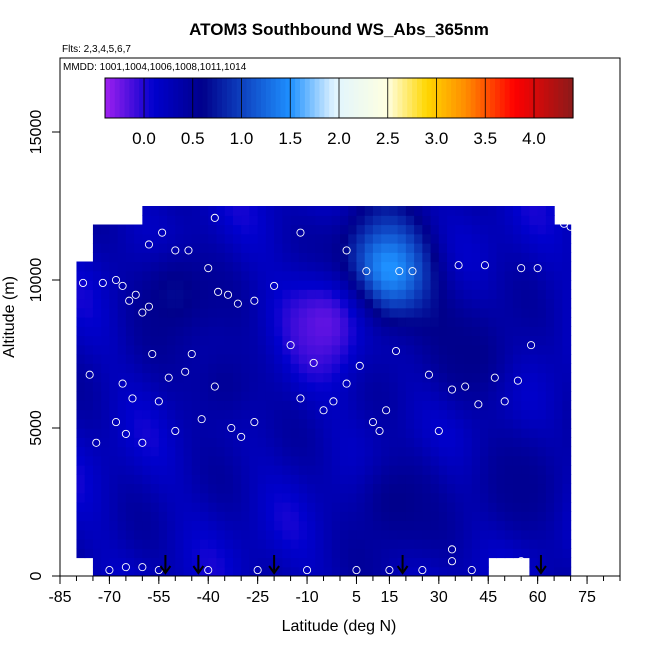 This screenshot has height=655, width=650. Describe the element at coordinates (242, 138) in the screenshot. I see `colorbar-tick-label: 1.0` at that location.